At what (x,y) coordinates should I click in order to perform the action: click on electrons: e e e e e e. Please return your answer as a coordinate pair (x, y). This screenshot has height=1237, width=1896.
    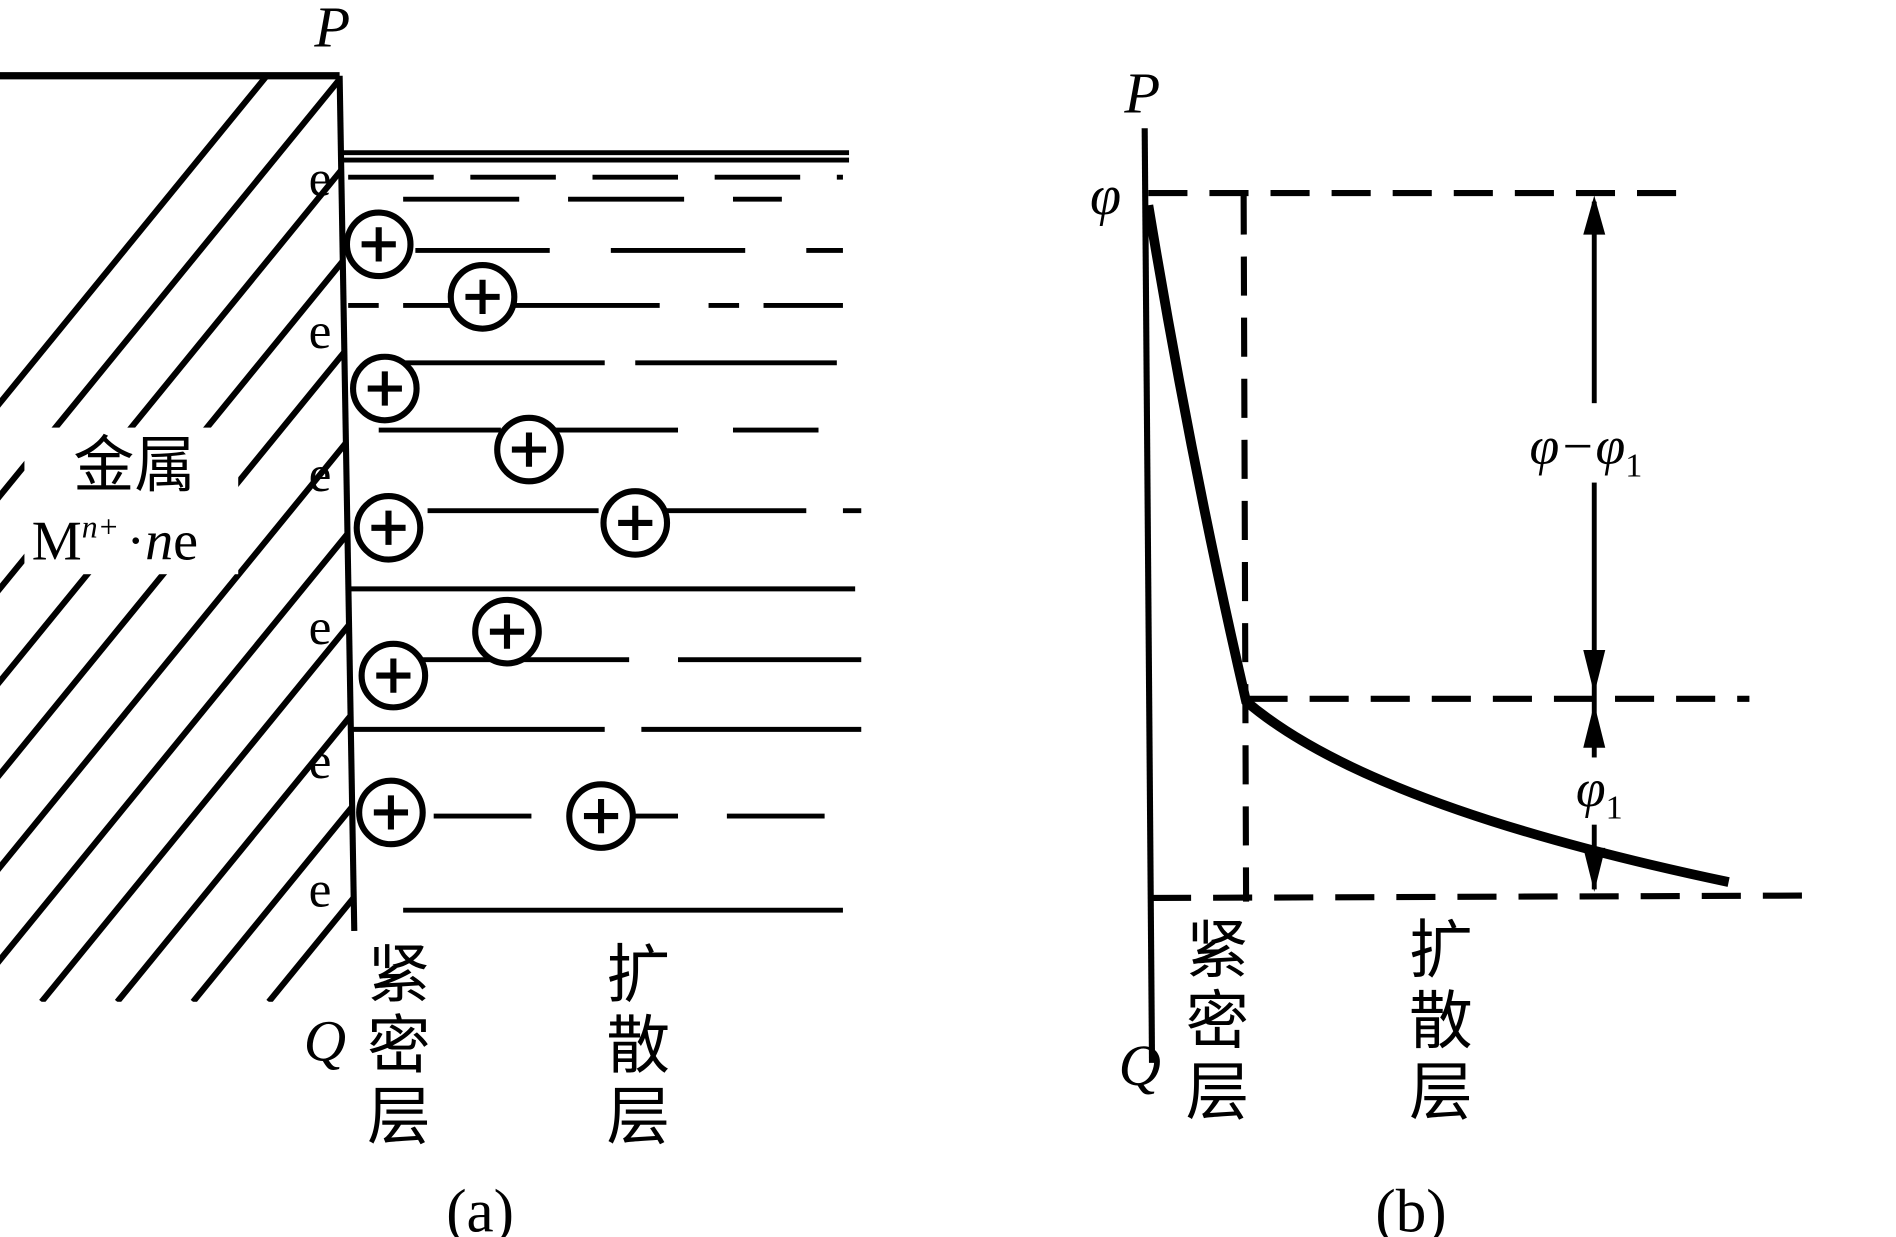
    Looking at the image, I should click on (320, 534).